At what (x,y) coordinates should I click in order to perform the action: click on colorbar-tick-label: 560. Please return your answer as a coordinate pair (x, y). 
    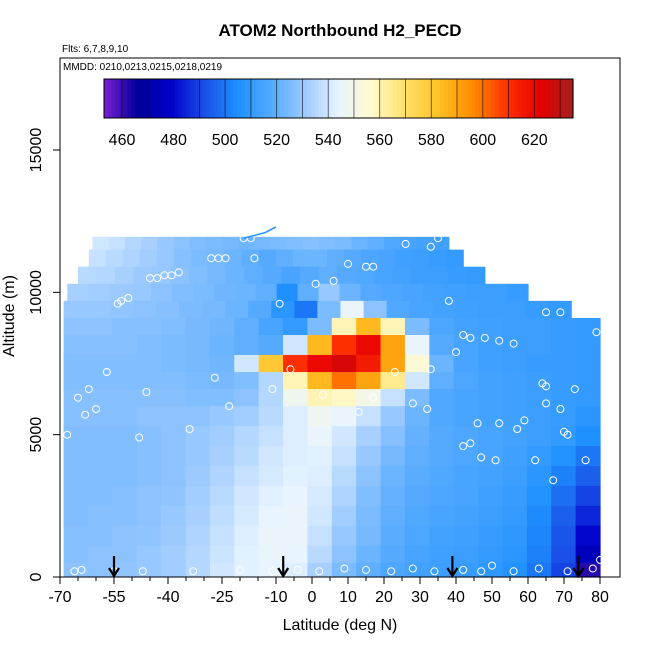
    Looking at the image, I should click on (379, 140).